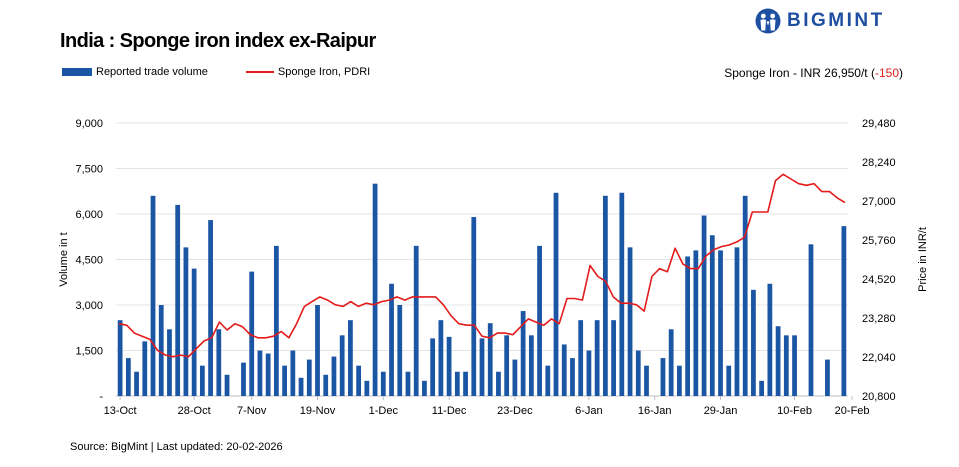 This screenshot has height=467, width=959. What do you see at coordinates (879, 124) in the screenshot?
I see `y-tick-right: 29,480` at bounding box center [879, 124].